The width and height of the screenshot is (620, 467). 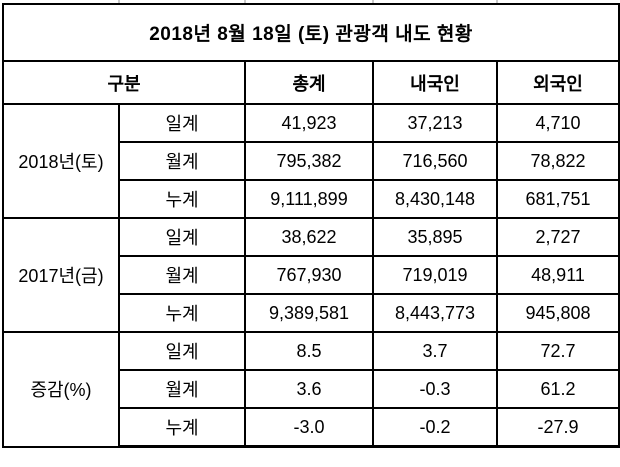 What do you see at coordinates (309, 389) in the screenshot?
I see `value-cell: 3.6` at bounding box center [309, 389].